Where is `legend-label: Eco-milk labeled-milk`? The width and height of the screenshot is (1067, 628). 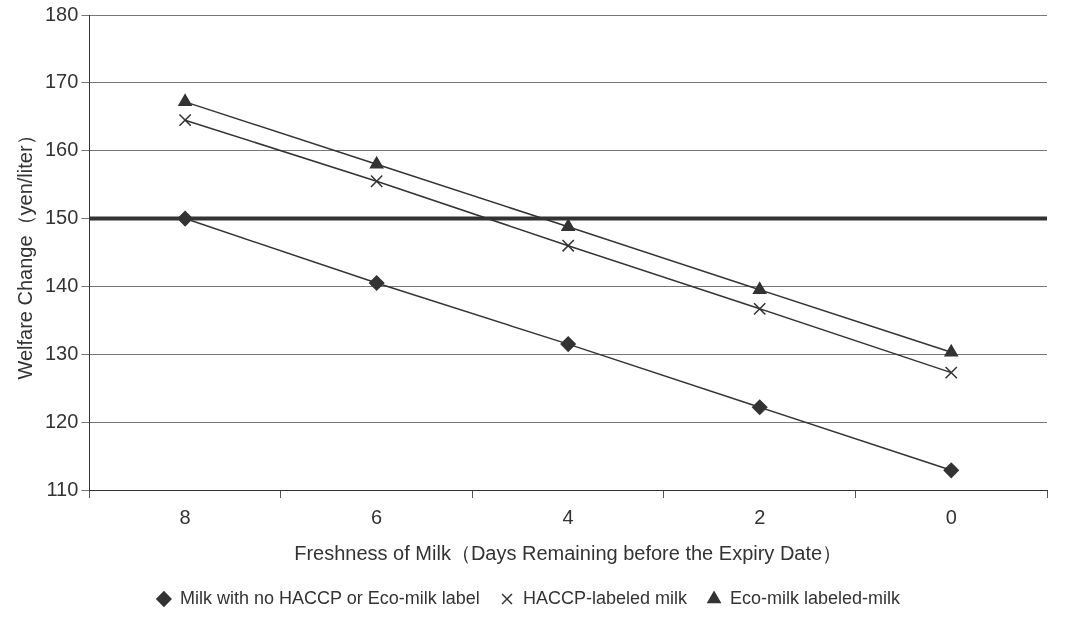
legend-label: Eco-milk labeled-milk is located at coordinates (816, 597).